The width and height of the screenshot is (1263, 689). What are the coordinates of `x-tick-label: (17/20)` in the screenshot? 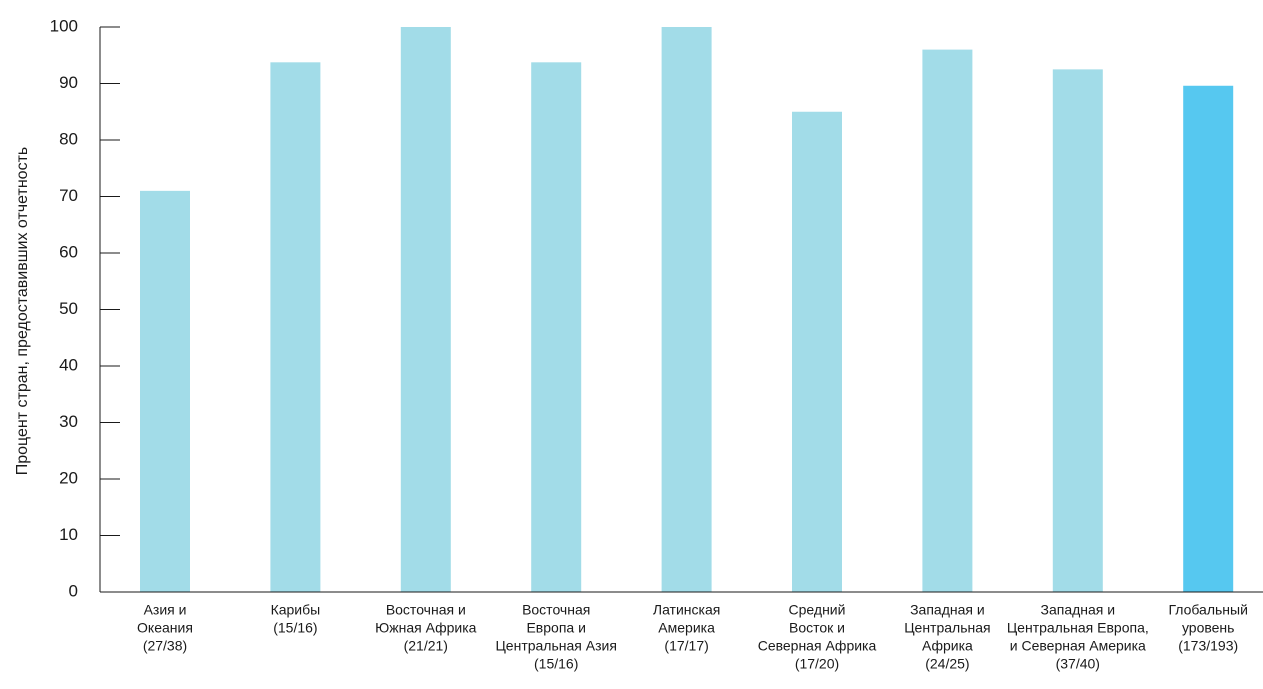 It's located at (817, 664).